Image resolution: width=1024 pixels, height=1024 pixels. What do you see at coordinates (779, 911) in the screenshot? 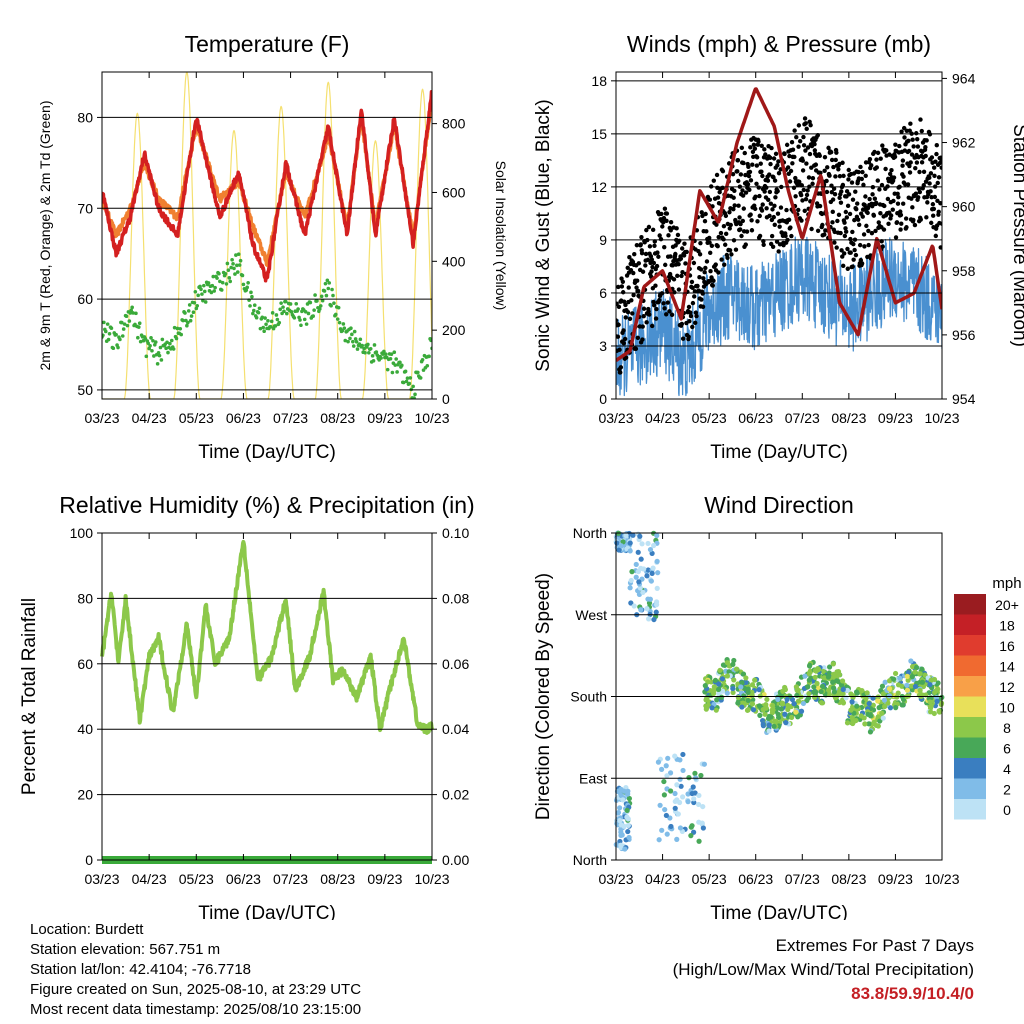
I see `direction-x-label: Time (Day/UTC)` at bounding box center [779, 911].